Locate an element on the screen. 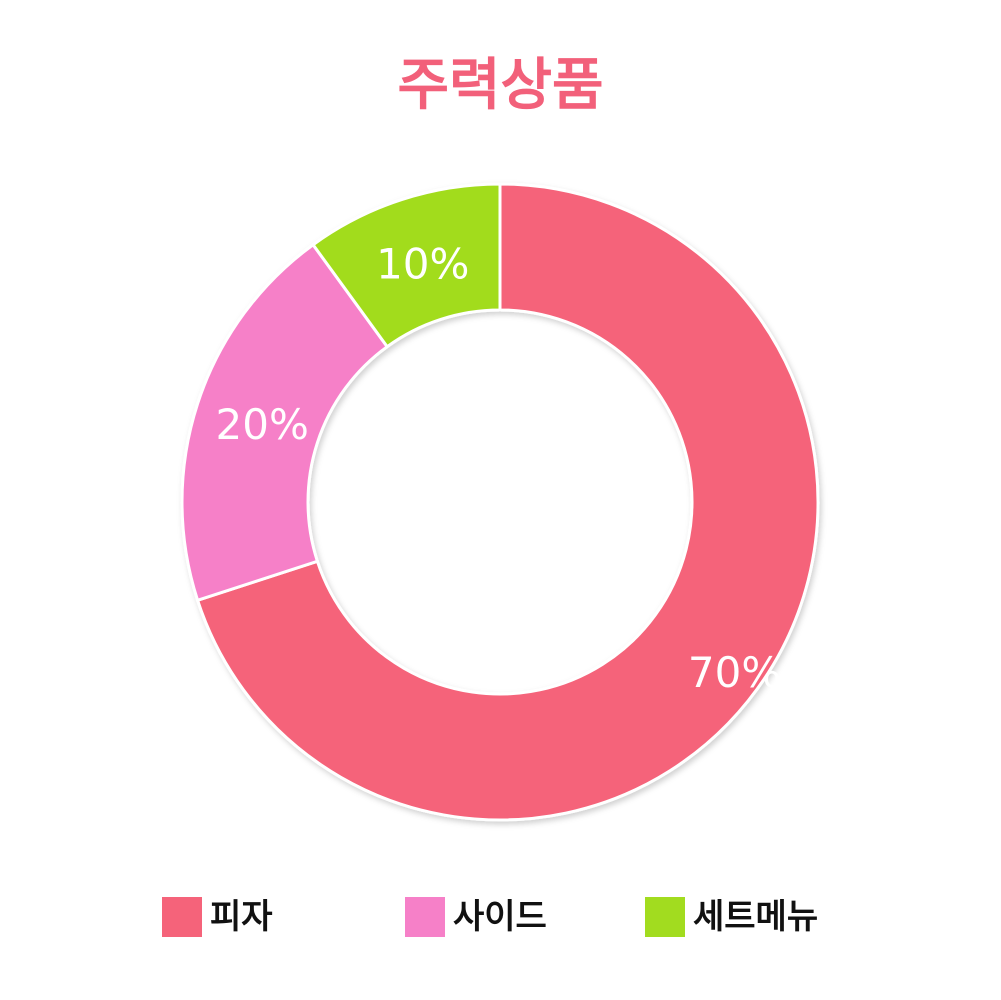 The image size is (1001, 1000). donut-slice-side is located at coordinates (285, 422).